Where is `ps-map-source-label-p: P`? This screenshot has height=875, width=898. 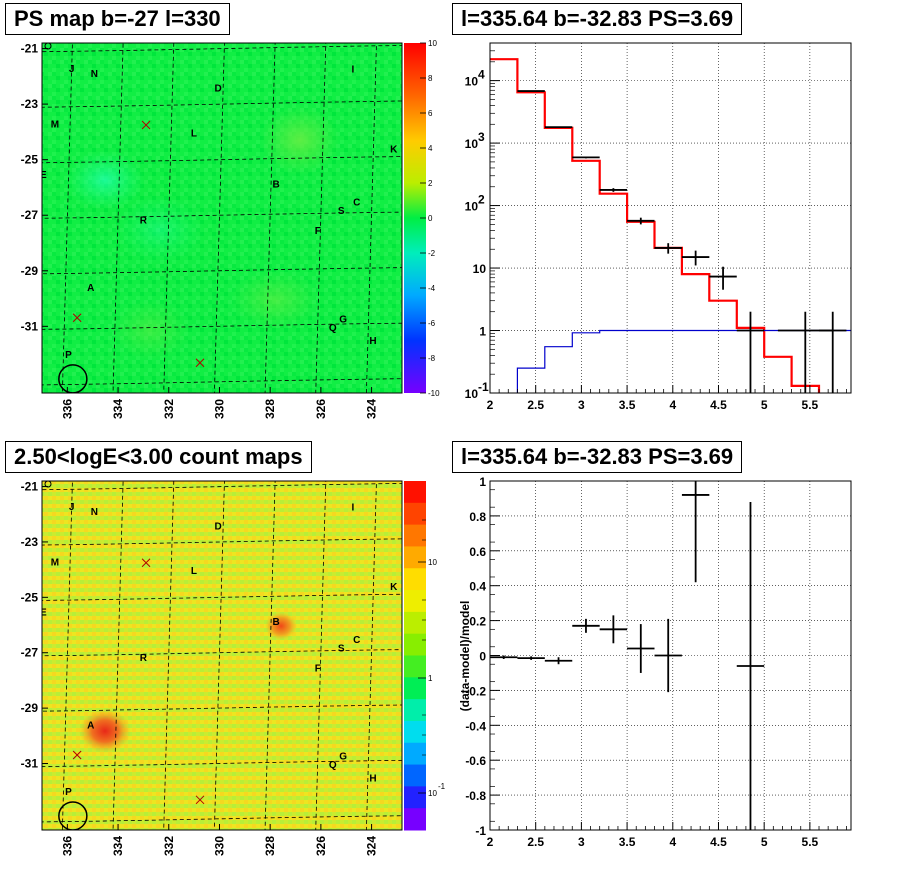
ps-map-source-label-p: P is located at coordinates (68, 355).